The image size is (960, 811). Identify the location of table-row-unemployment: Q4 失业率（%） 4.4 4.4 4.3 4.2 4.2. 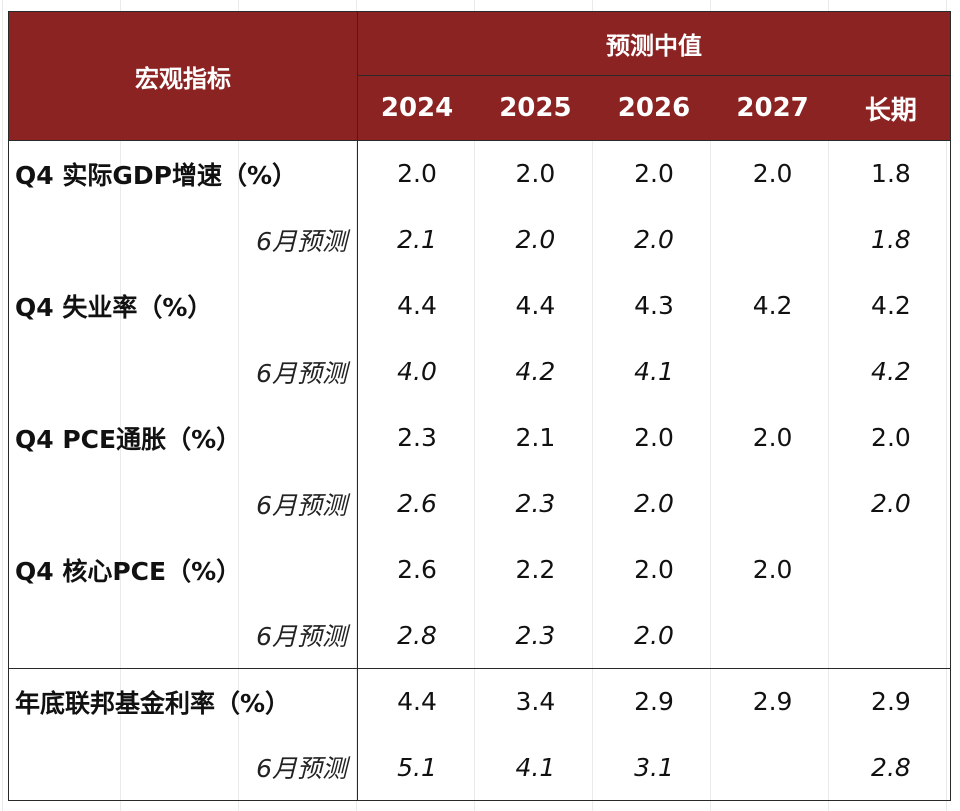
(479, 305).